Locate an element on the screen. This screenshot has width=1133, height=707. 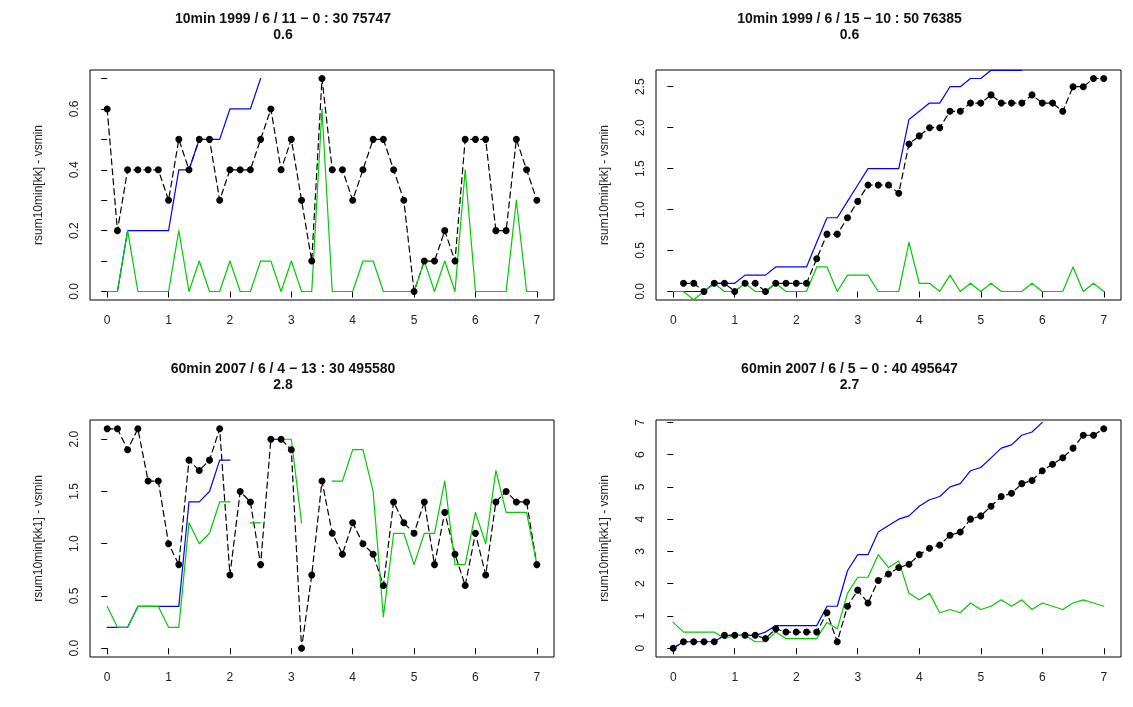
y-tick-label: 2.0 is located at coordinates (74, 439).